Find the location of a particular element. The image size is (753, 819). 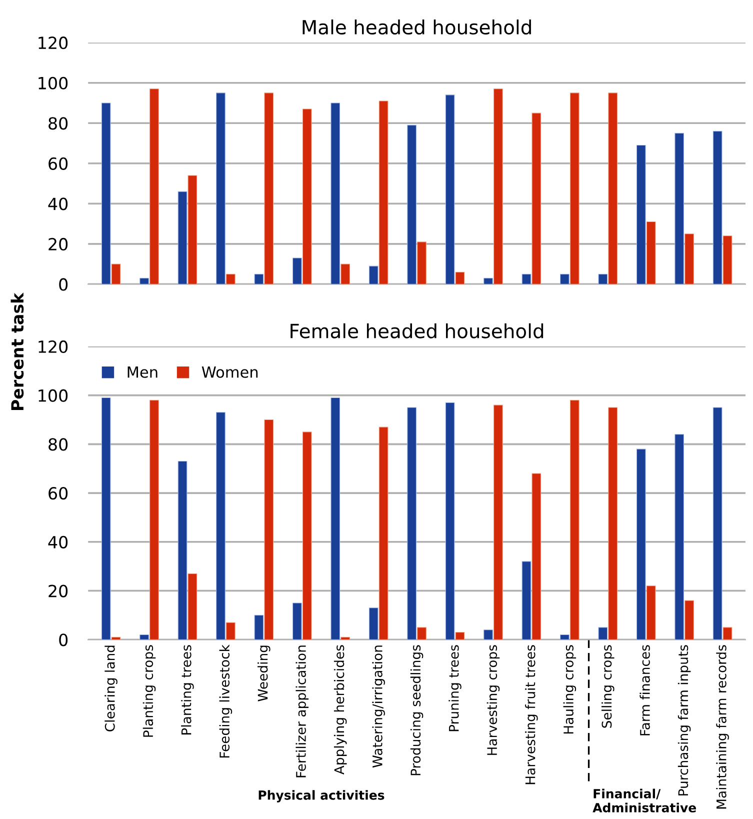

x-tick-label: Selling crops is located at coordinates (607, 686).